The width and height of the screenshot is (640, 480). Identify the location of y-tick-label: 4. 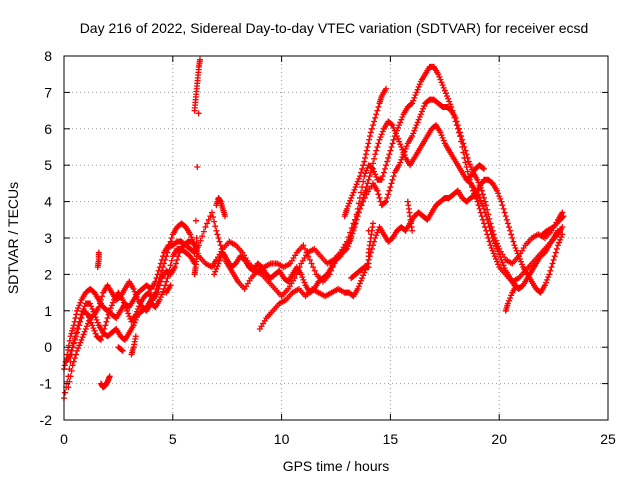
(48, 202).